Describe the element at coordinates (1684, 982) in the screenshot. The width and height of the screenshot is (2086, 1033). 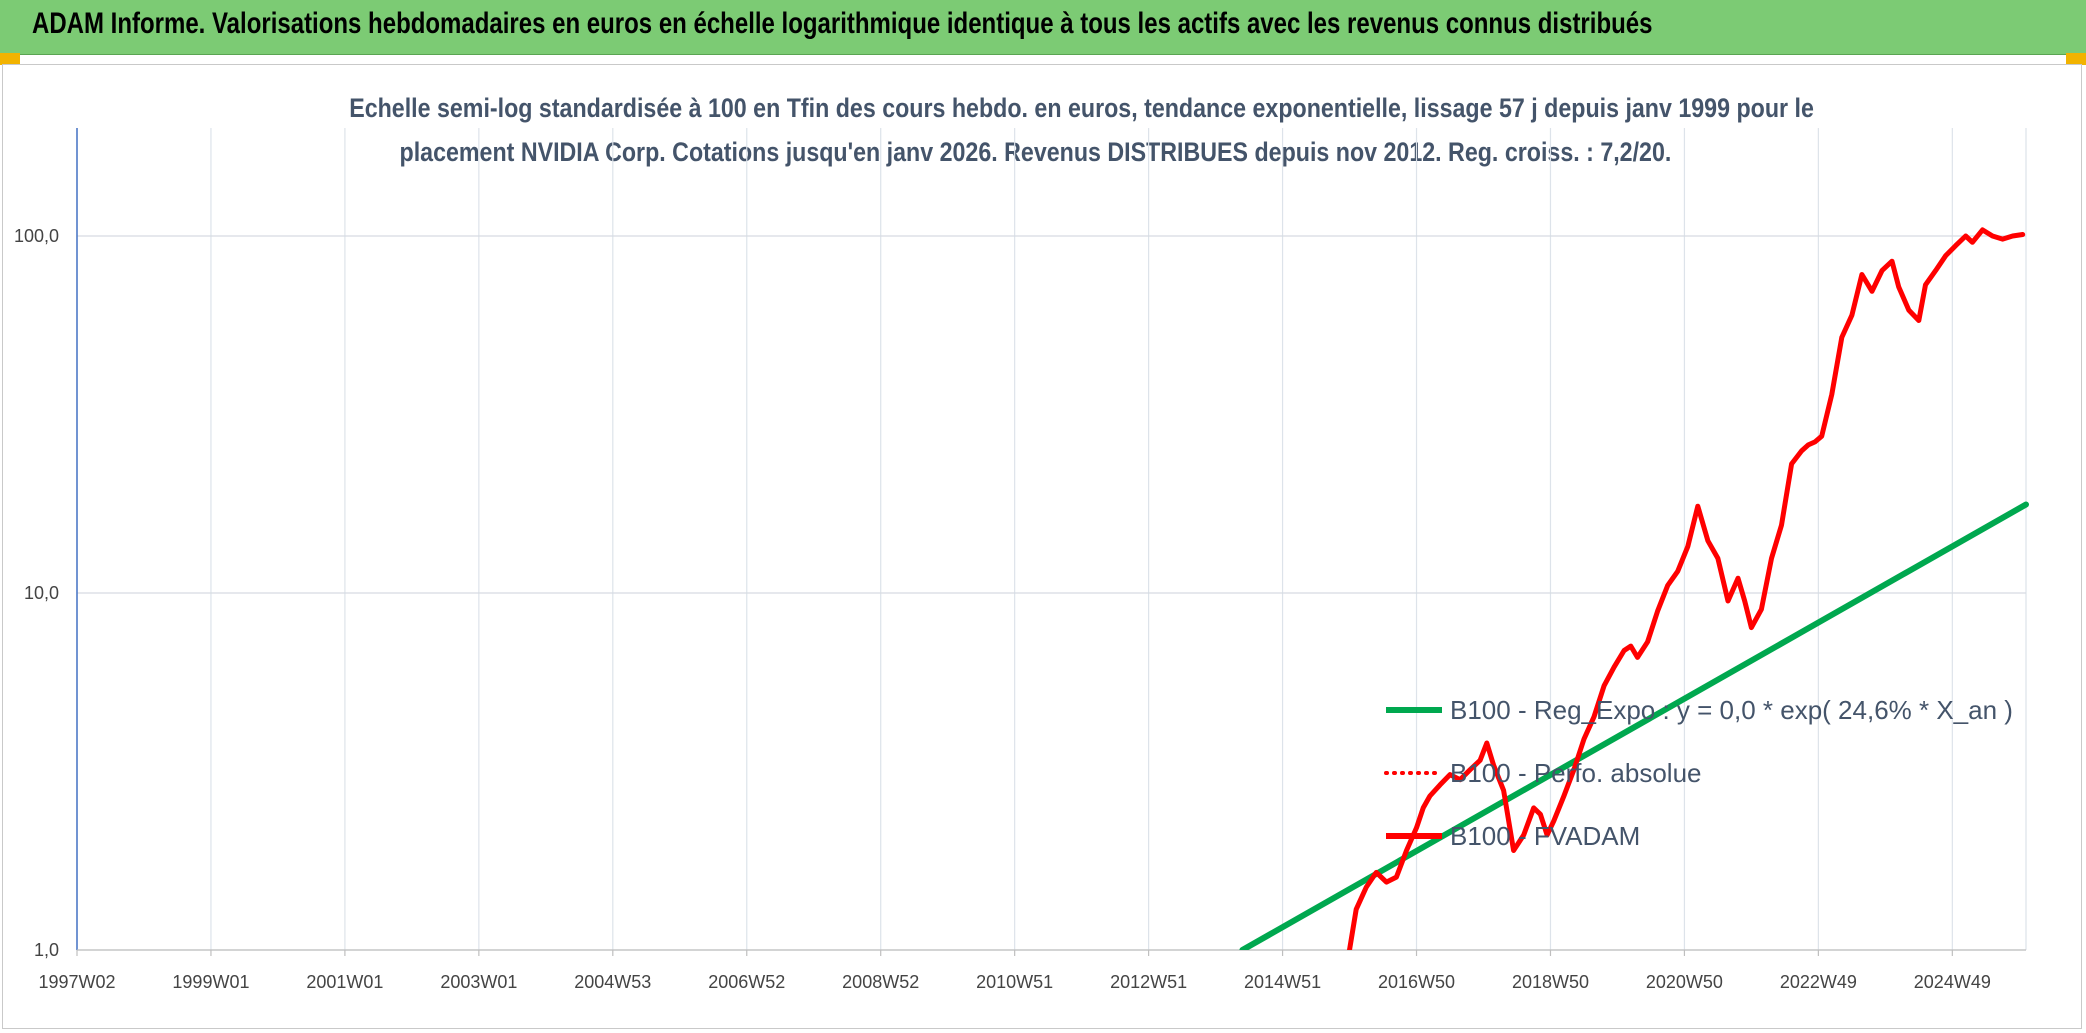
I see `x-tick-label: 2020W50` at that location.